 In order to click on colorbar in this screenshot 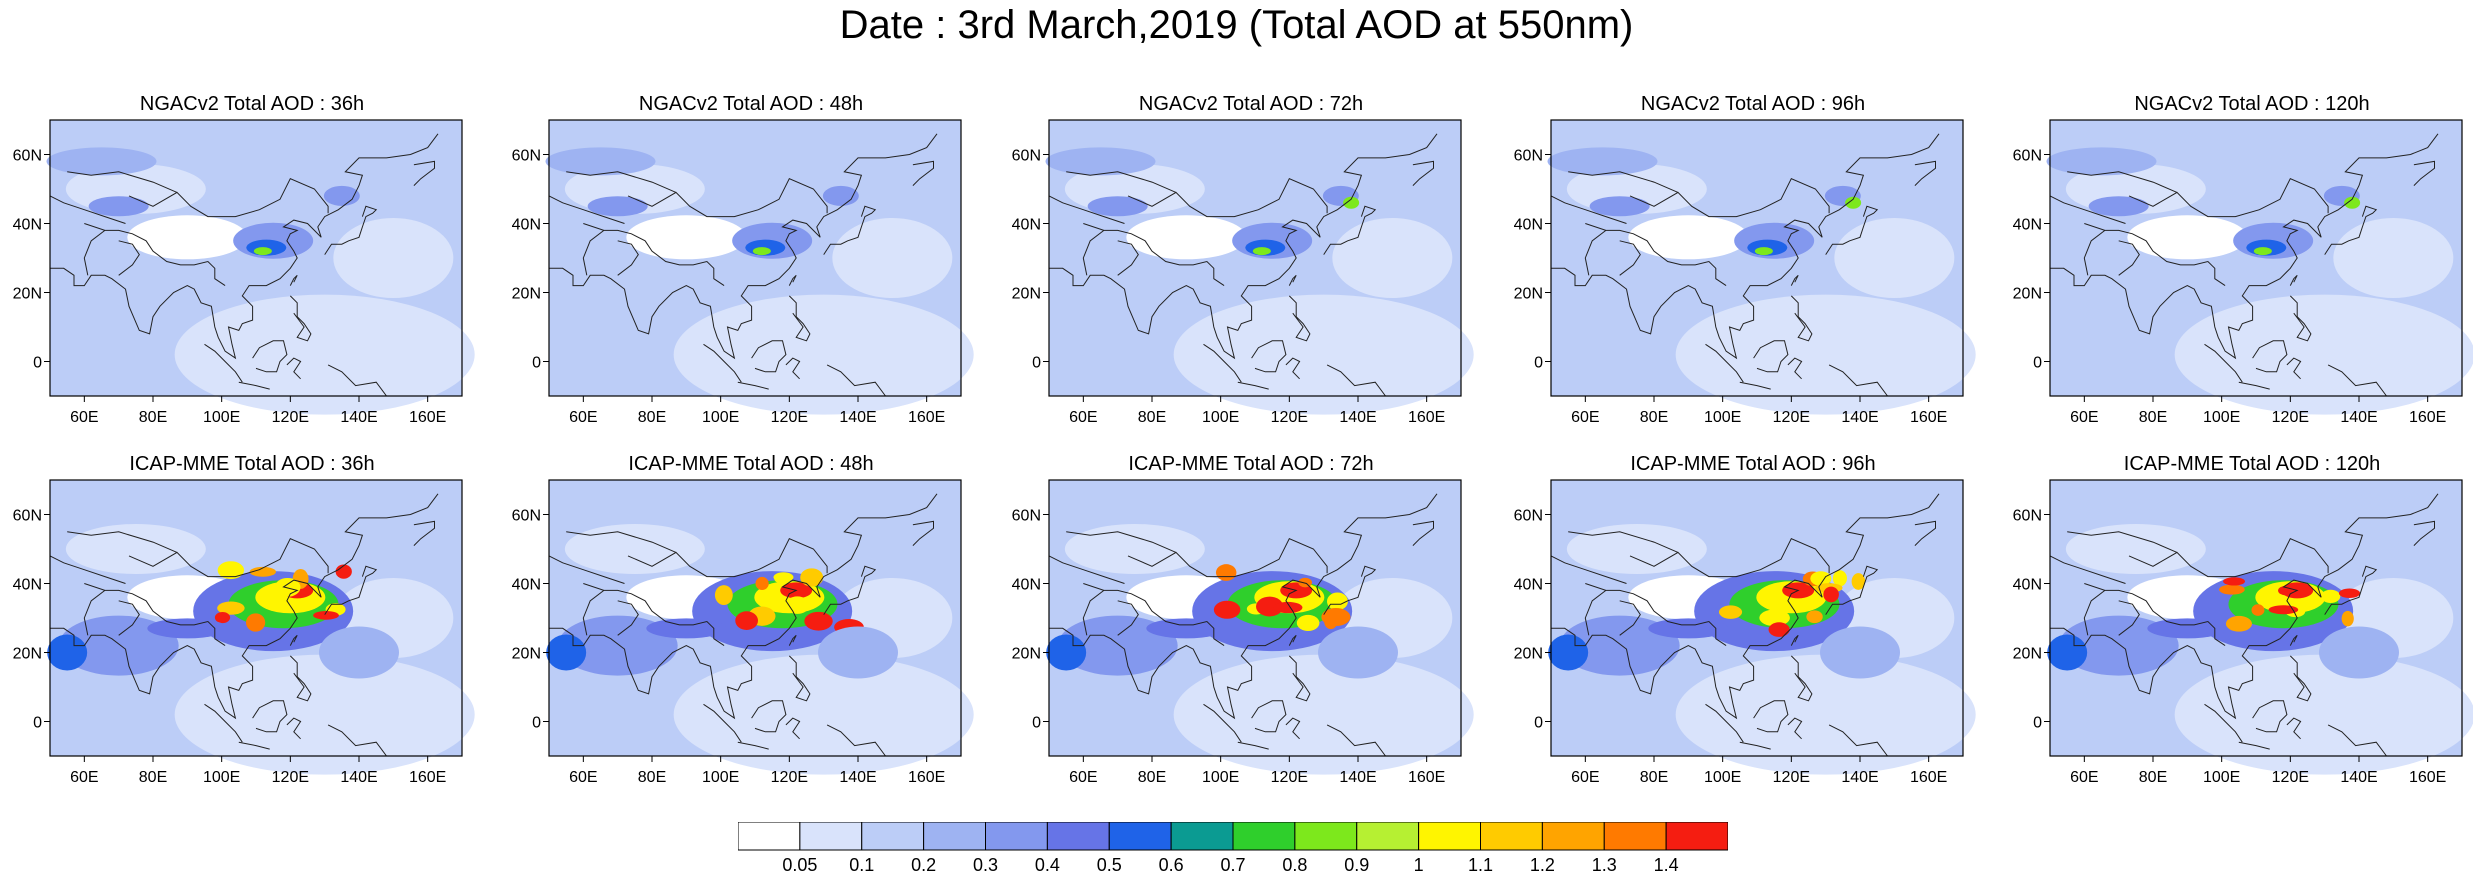, I will do `click(1233, 836)`.